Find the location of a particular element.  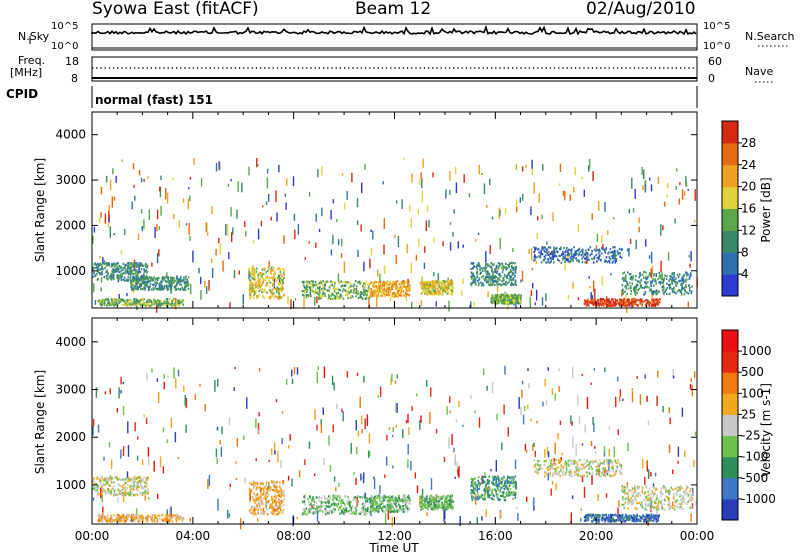

ytick-label: 2000 is located at coordinates (70, 225).